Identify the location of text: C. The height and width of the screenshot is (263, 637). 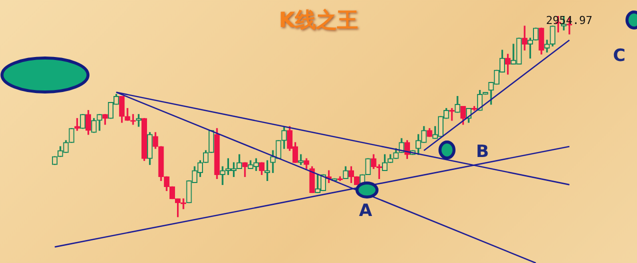
(619, 56).